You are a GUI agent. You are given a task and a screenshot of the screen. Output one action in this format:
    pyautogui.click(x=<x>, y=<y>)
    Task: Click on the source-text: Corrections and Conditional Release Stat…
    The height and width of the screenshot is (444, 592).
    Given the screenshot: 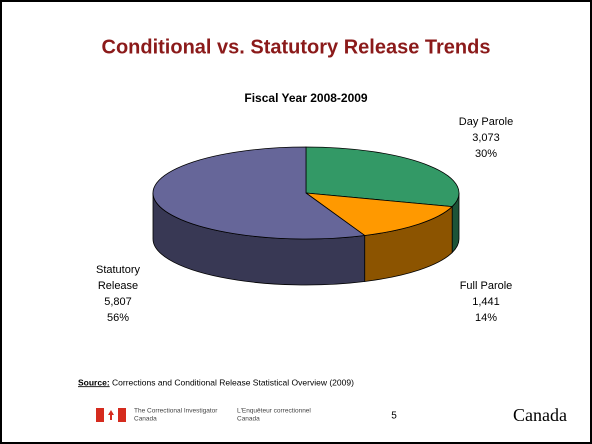 What is the action you would take?
    pyautogui.click(x=233, y=382)
    